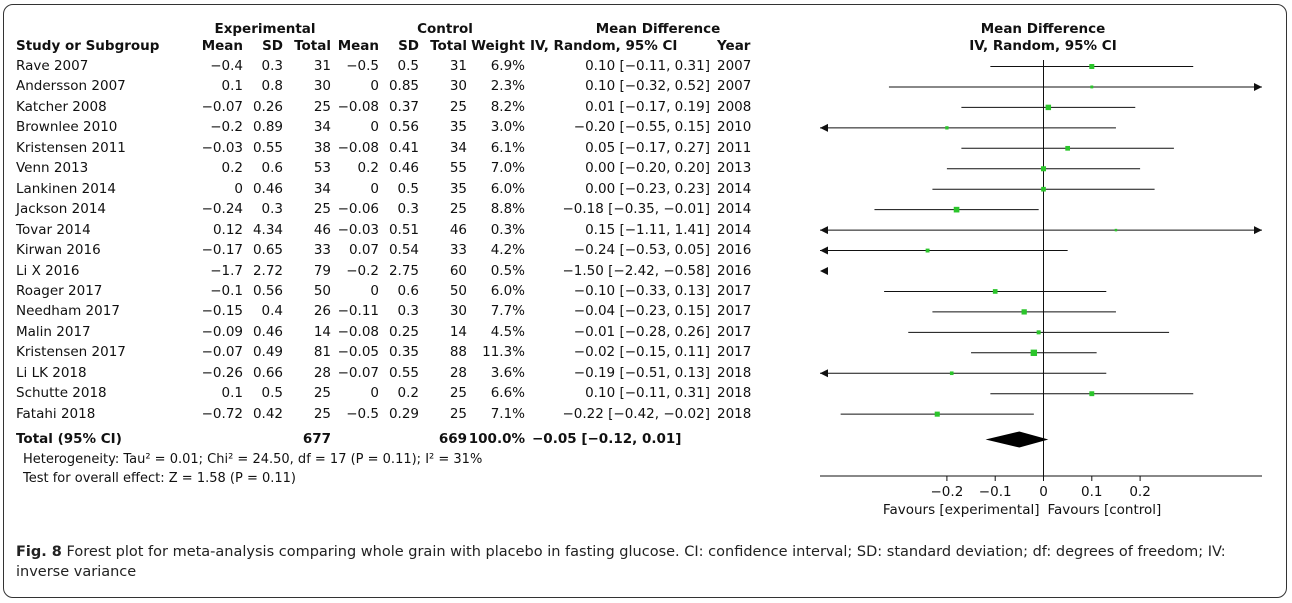  I want to click on row-e-sd: 0.56, so click(267, 290).